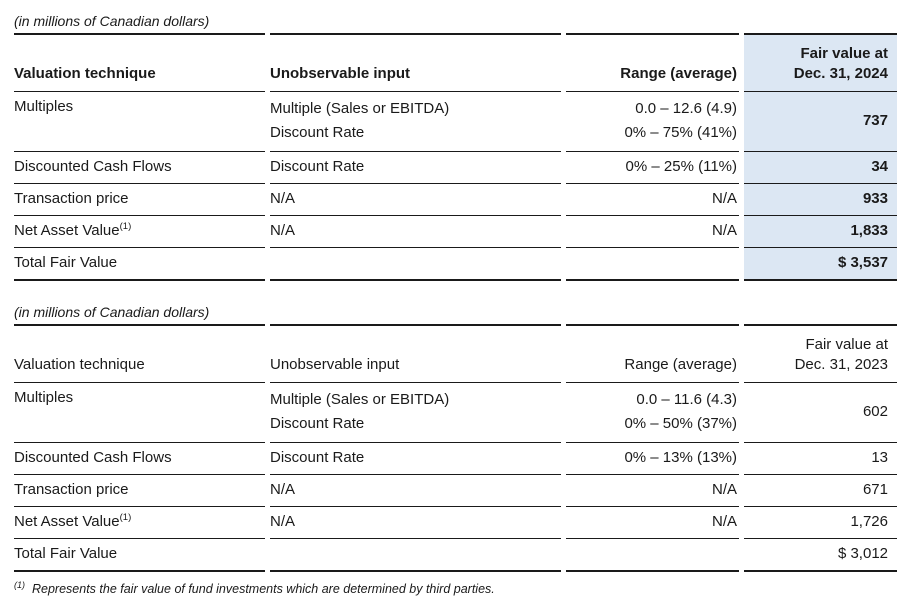  What do you see at coordinates (820, 413) in the screenshot?
I see `fair-value-cell: 602` at bounding box center [820, 413].